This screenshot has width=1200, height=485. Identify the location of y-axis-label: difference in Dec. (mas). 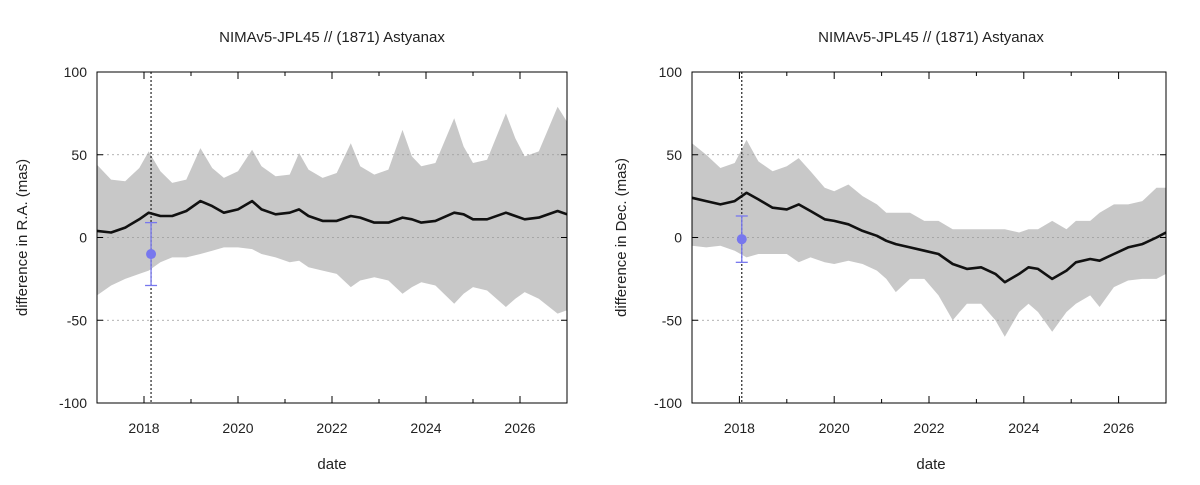
(621, 237).